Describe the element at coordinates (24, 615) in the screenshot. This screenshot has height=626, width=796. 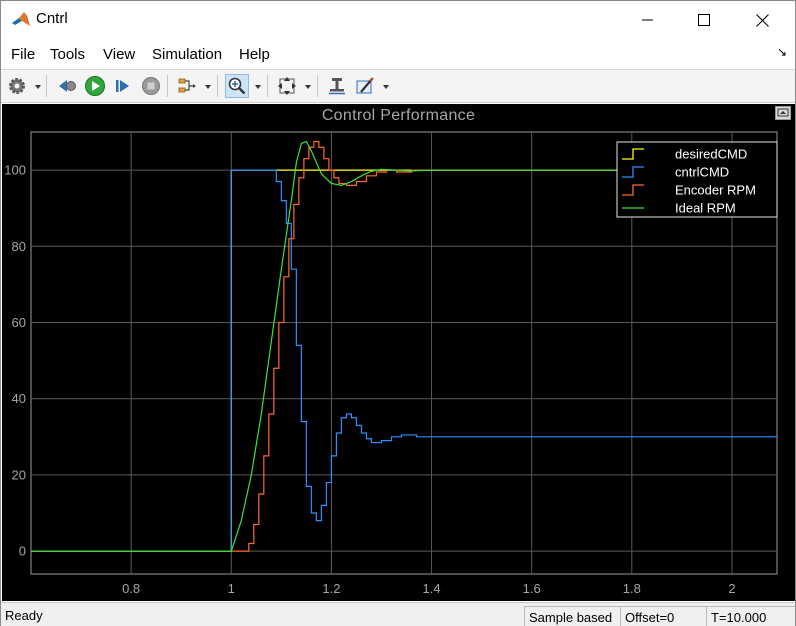
I see `status-ready-text: Ready` at that location.